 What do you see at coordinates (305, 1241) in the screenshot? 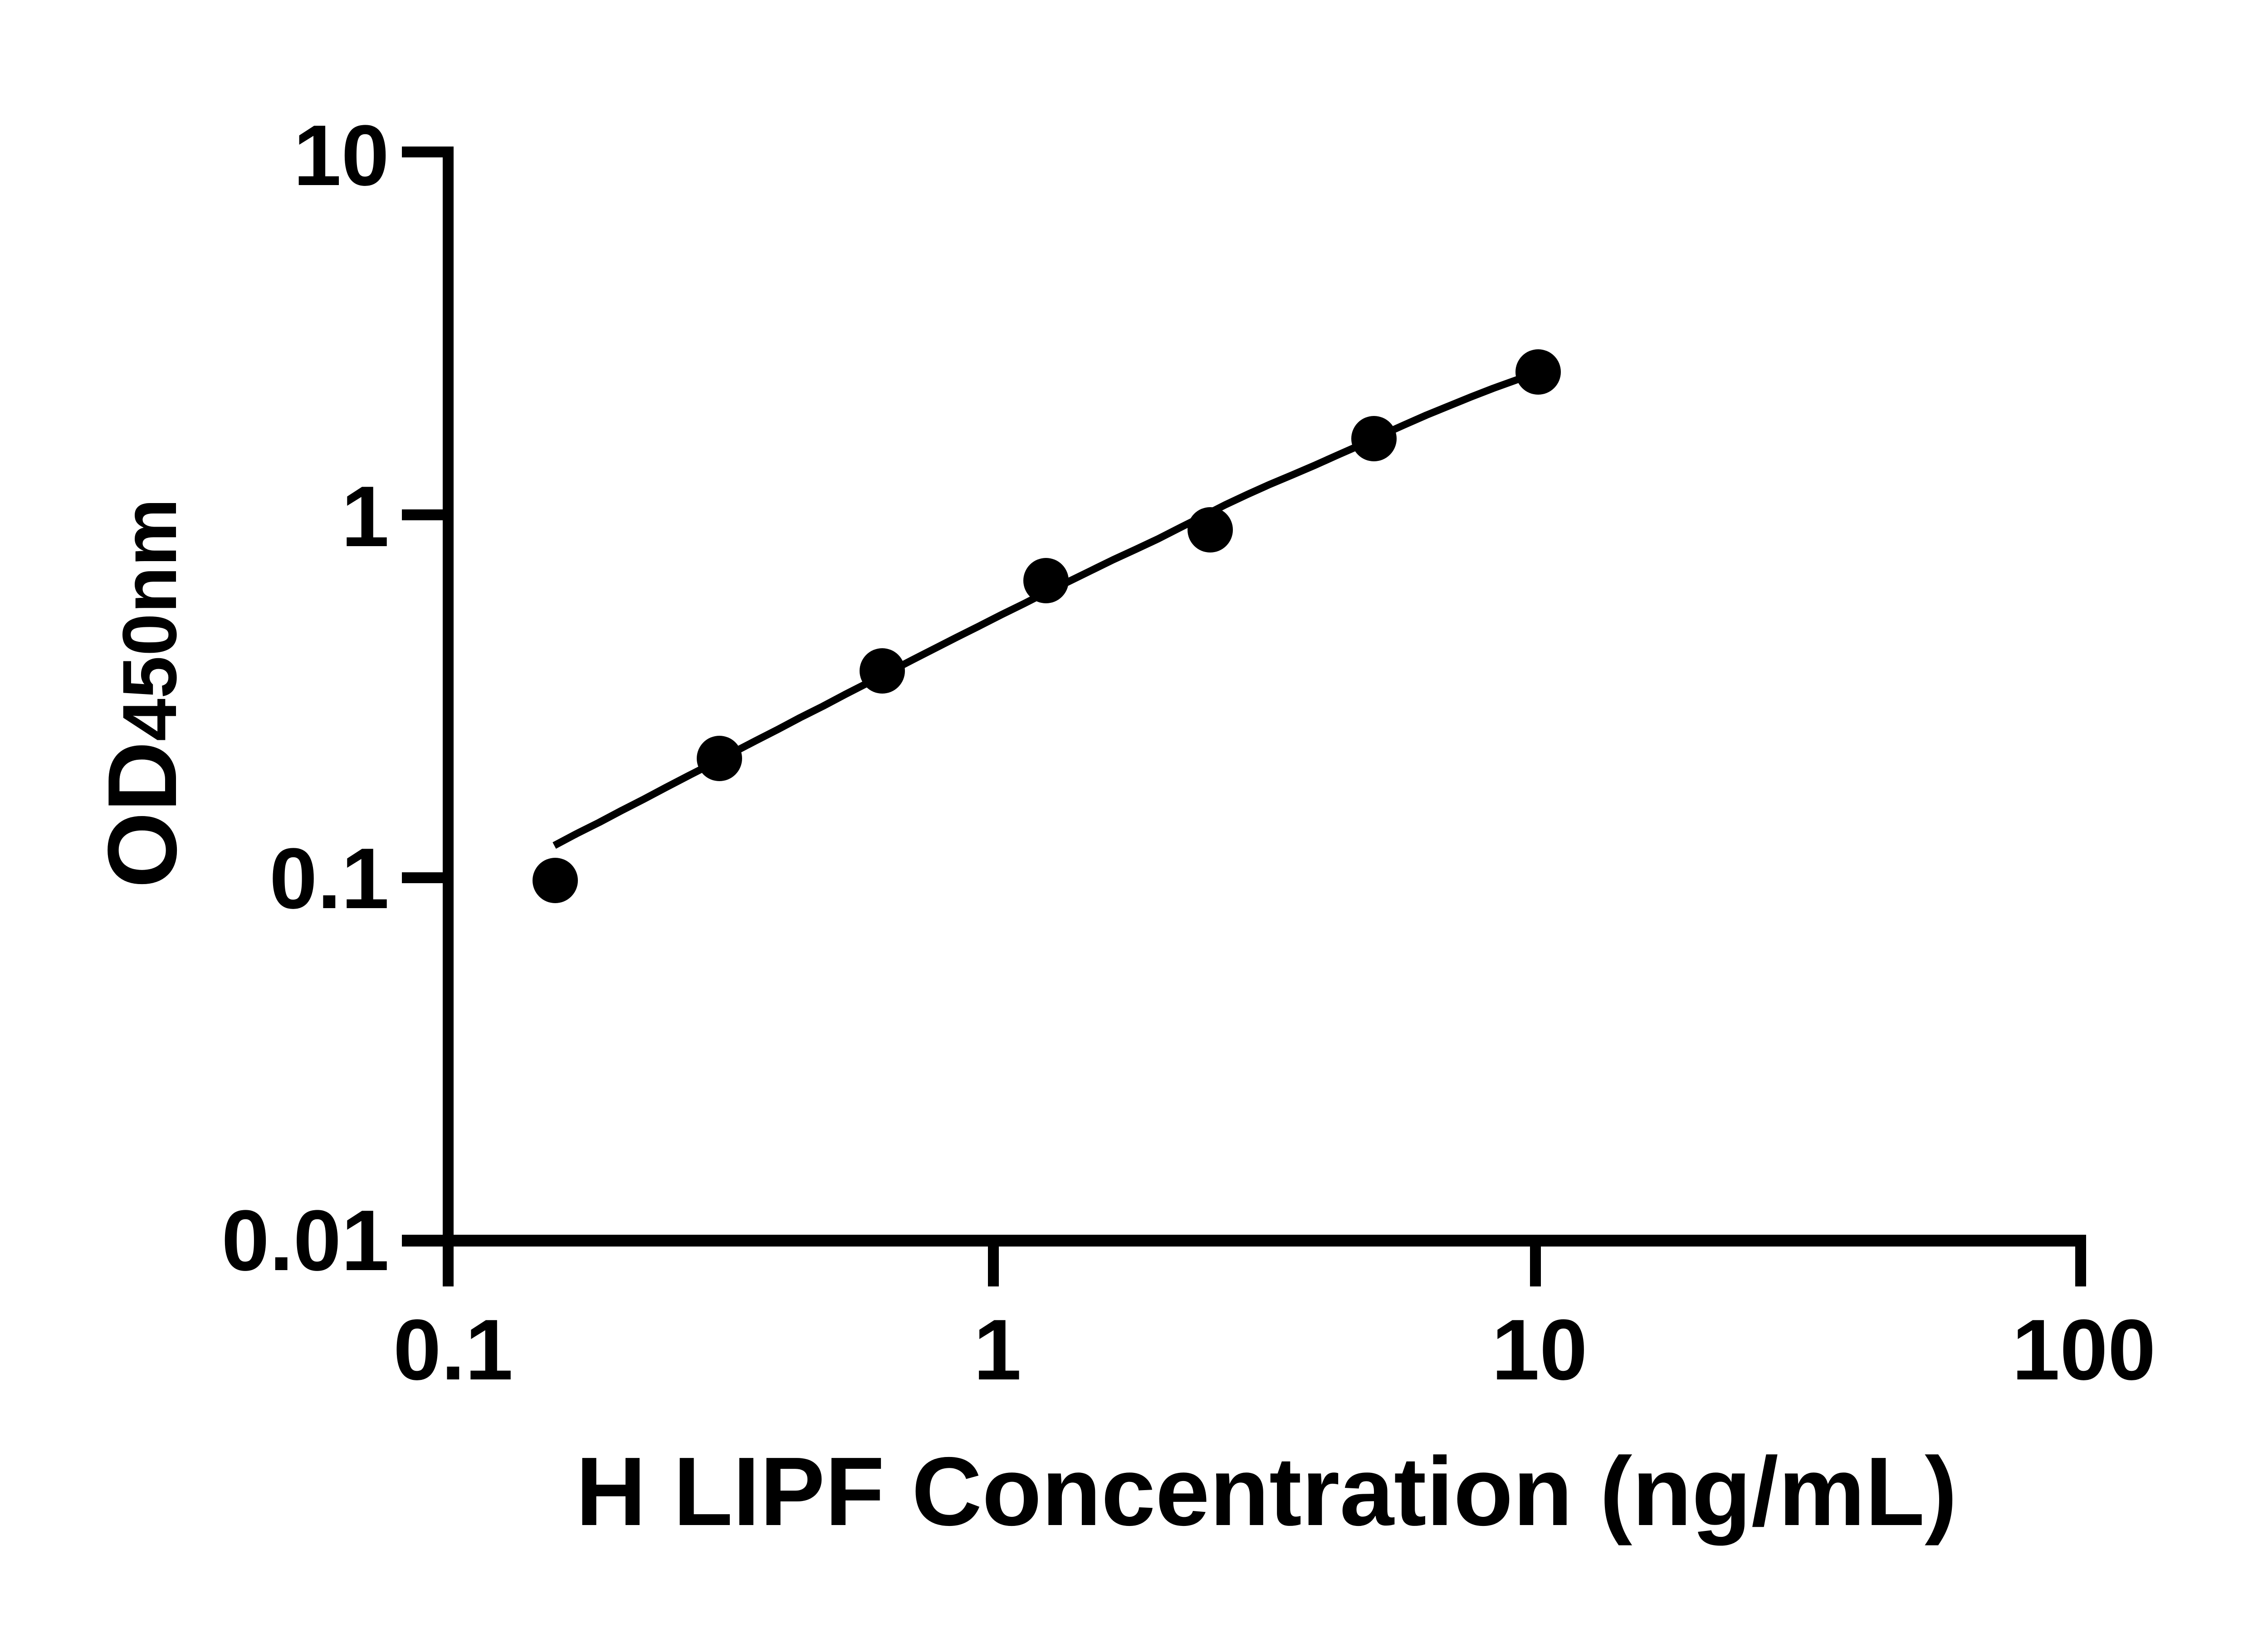
I see `svg-text: 0.01` at bounding box center [305, 1241].